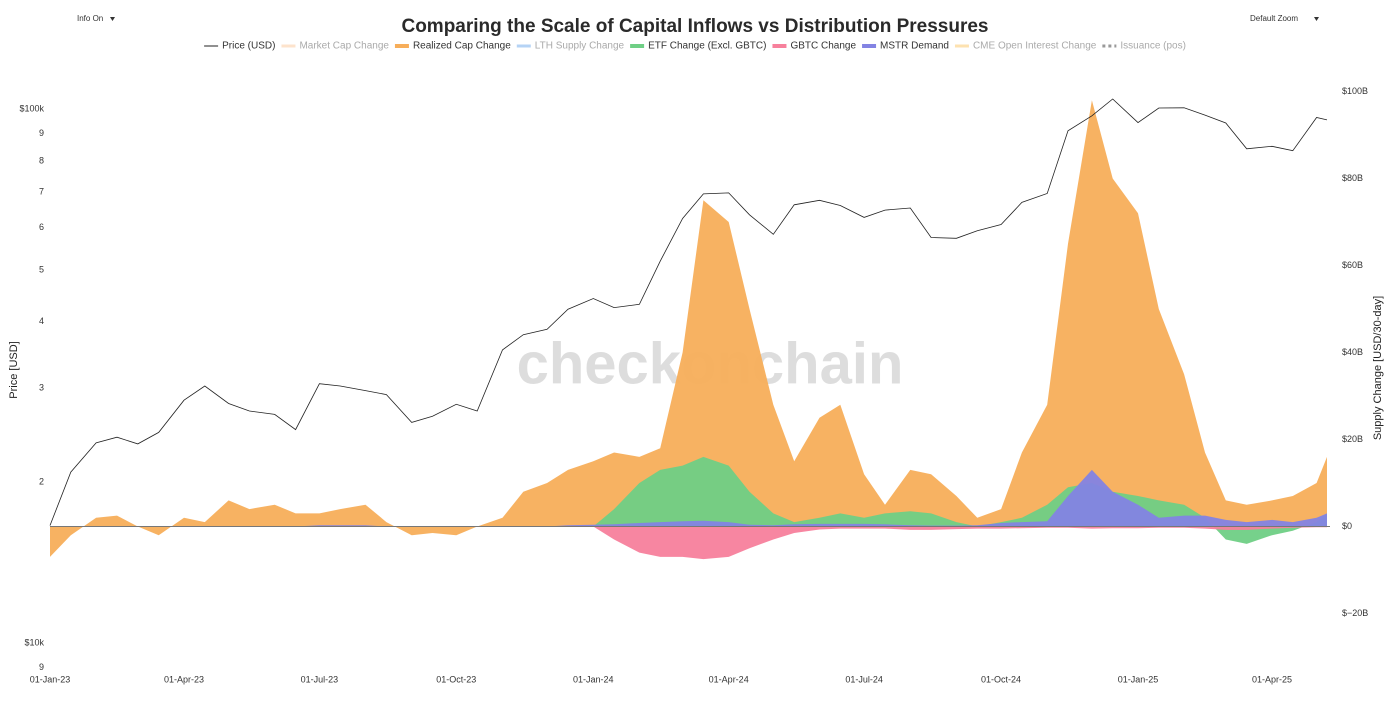 This screenshot has height=707, width=1387. What do you see at coordinates (90, 18) in the screenshot?
I see `info-label: Info On` at bounding box center [90, 18].